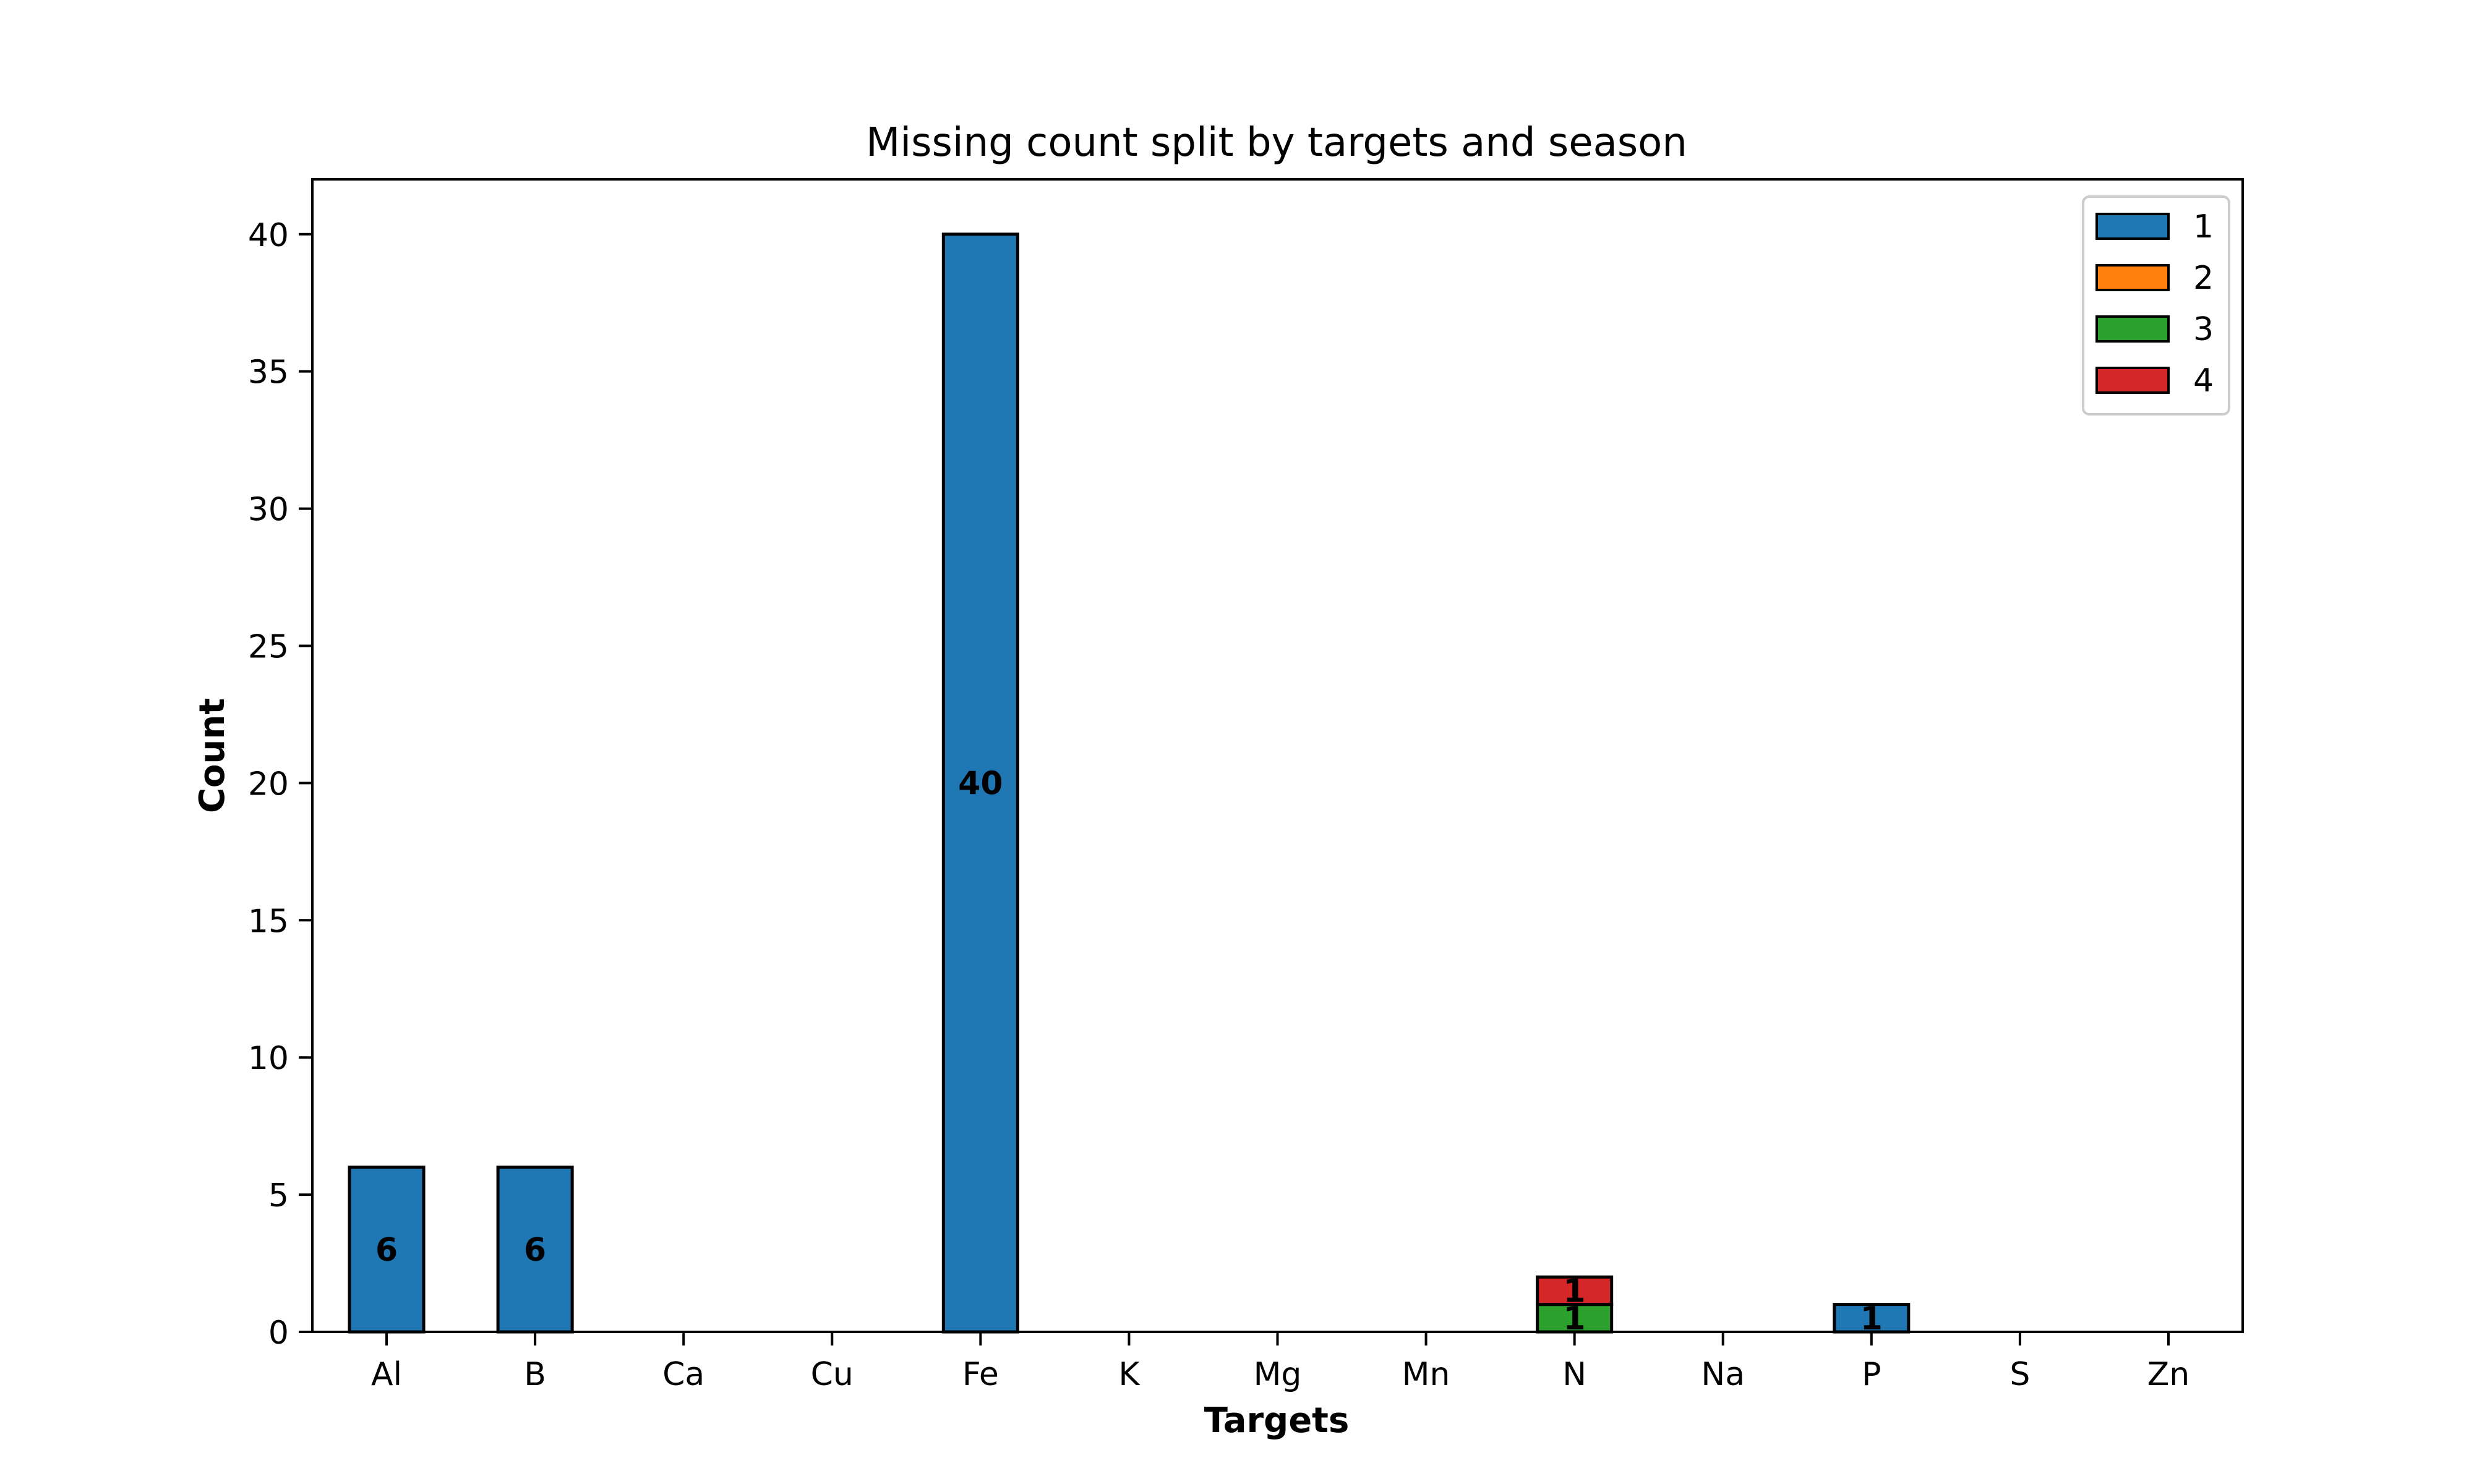  What do you see at coordinates (268, 235) in the screenshot?
I see `y-tick-label-40: 40` at bounding box center [268, 235].